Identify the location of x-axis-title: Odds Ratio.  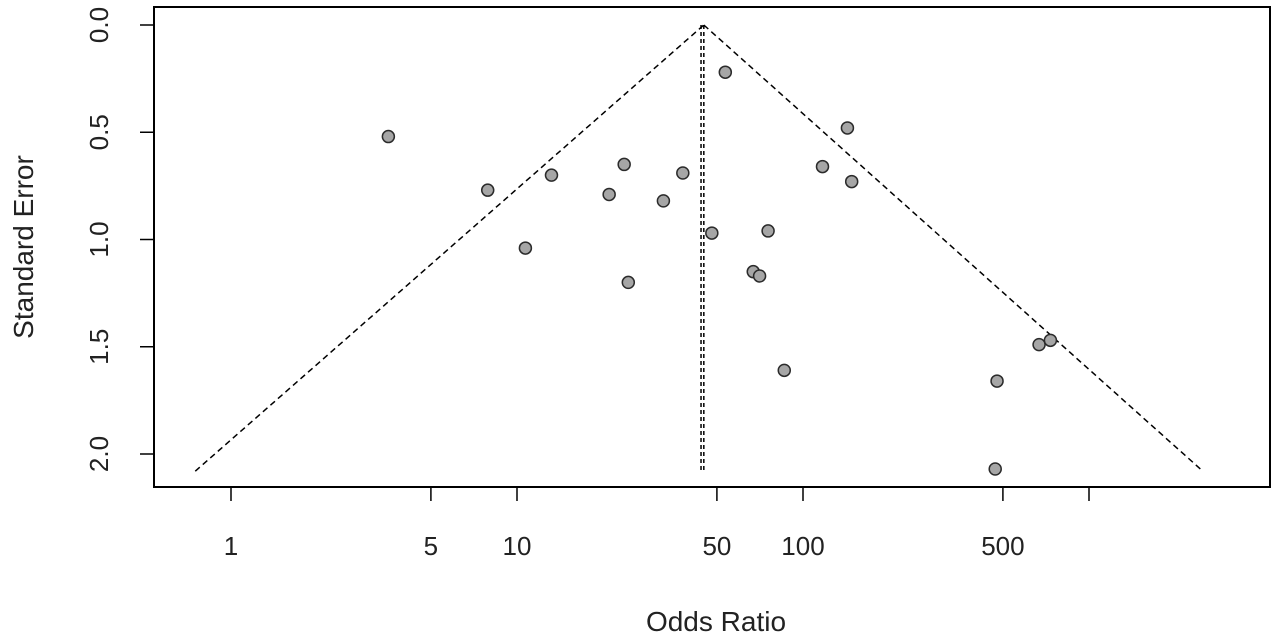
(716, 621).